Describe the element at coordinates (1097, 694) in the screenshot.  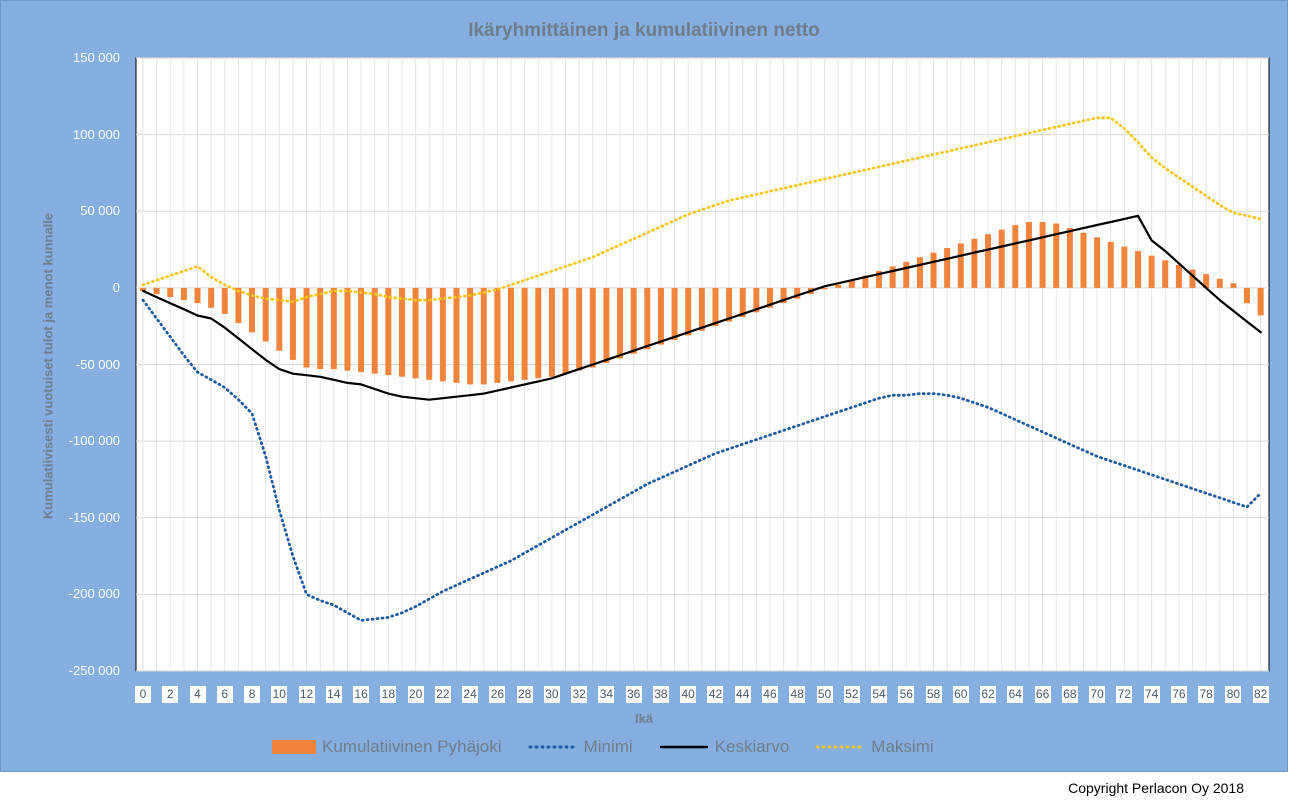
I see `x-tick-label-35: 70` at that location.